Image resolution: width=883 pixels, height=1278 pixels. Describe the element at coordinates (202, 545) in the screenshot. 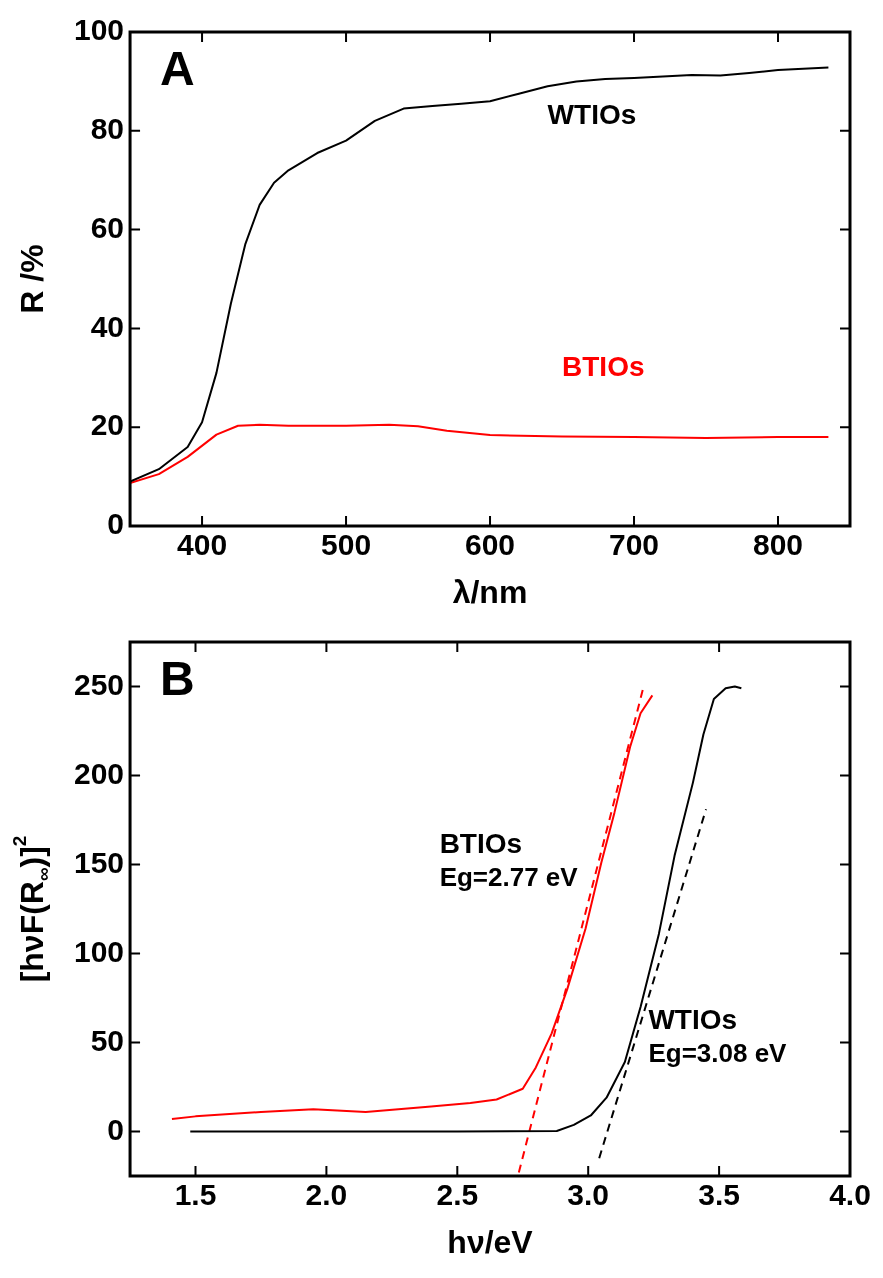

I see `x-tick-label: 400` at that location.